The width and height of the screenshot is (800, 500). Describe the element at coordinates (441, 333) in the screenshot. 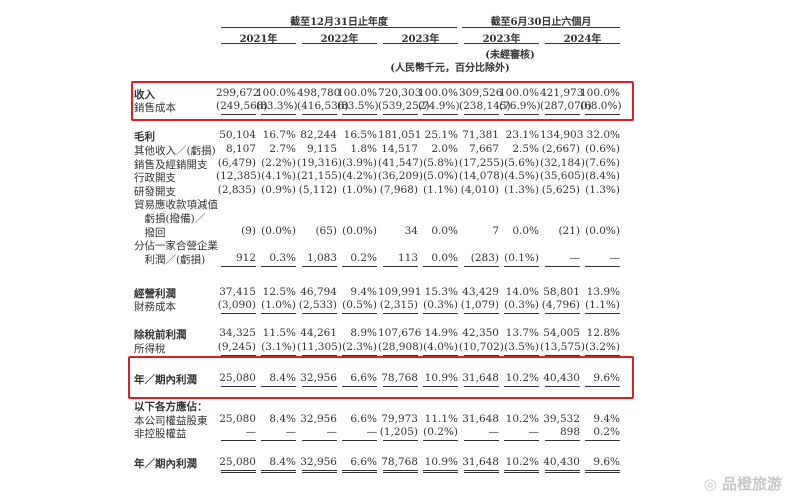

I see `percent-cell: 14.9%` at that location.